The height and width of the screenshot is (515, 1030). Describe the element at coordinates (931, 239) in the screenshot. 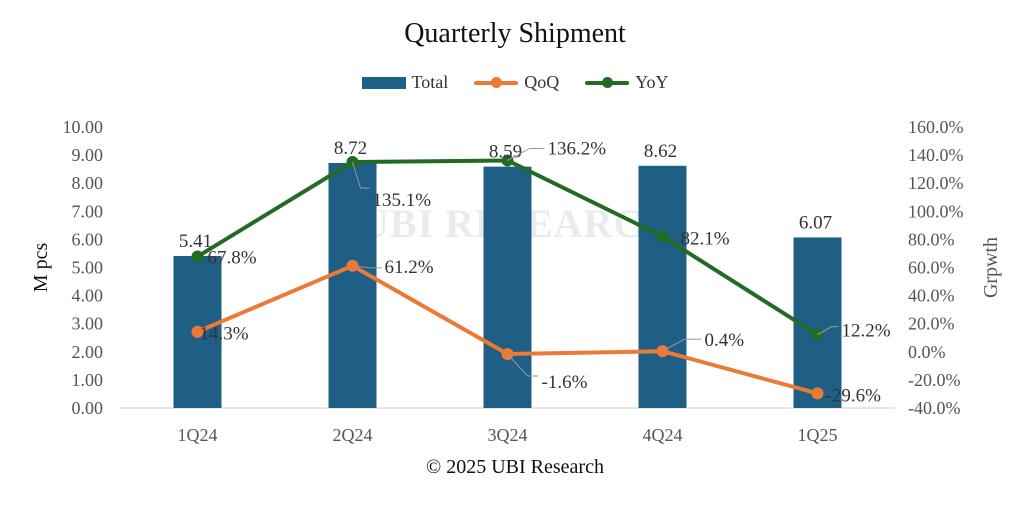

I see `y2-tick-label: 80.0%` at that location.